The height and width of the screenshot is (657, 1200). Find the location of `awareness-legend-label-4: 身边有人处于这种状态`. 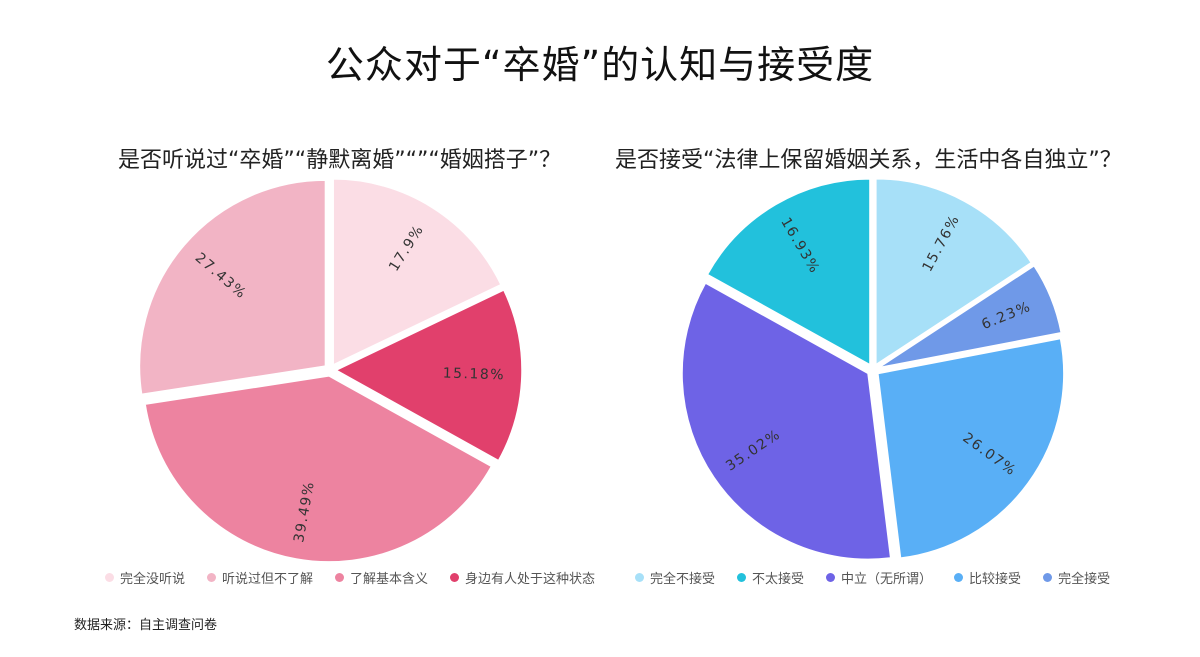

awareness-legend-label-4: 身边有人处于这种状态 is located at coordinates (530, 579).